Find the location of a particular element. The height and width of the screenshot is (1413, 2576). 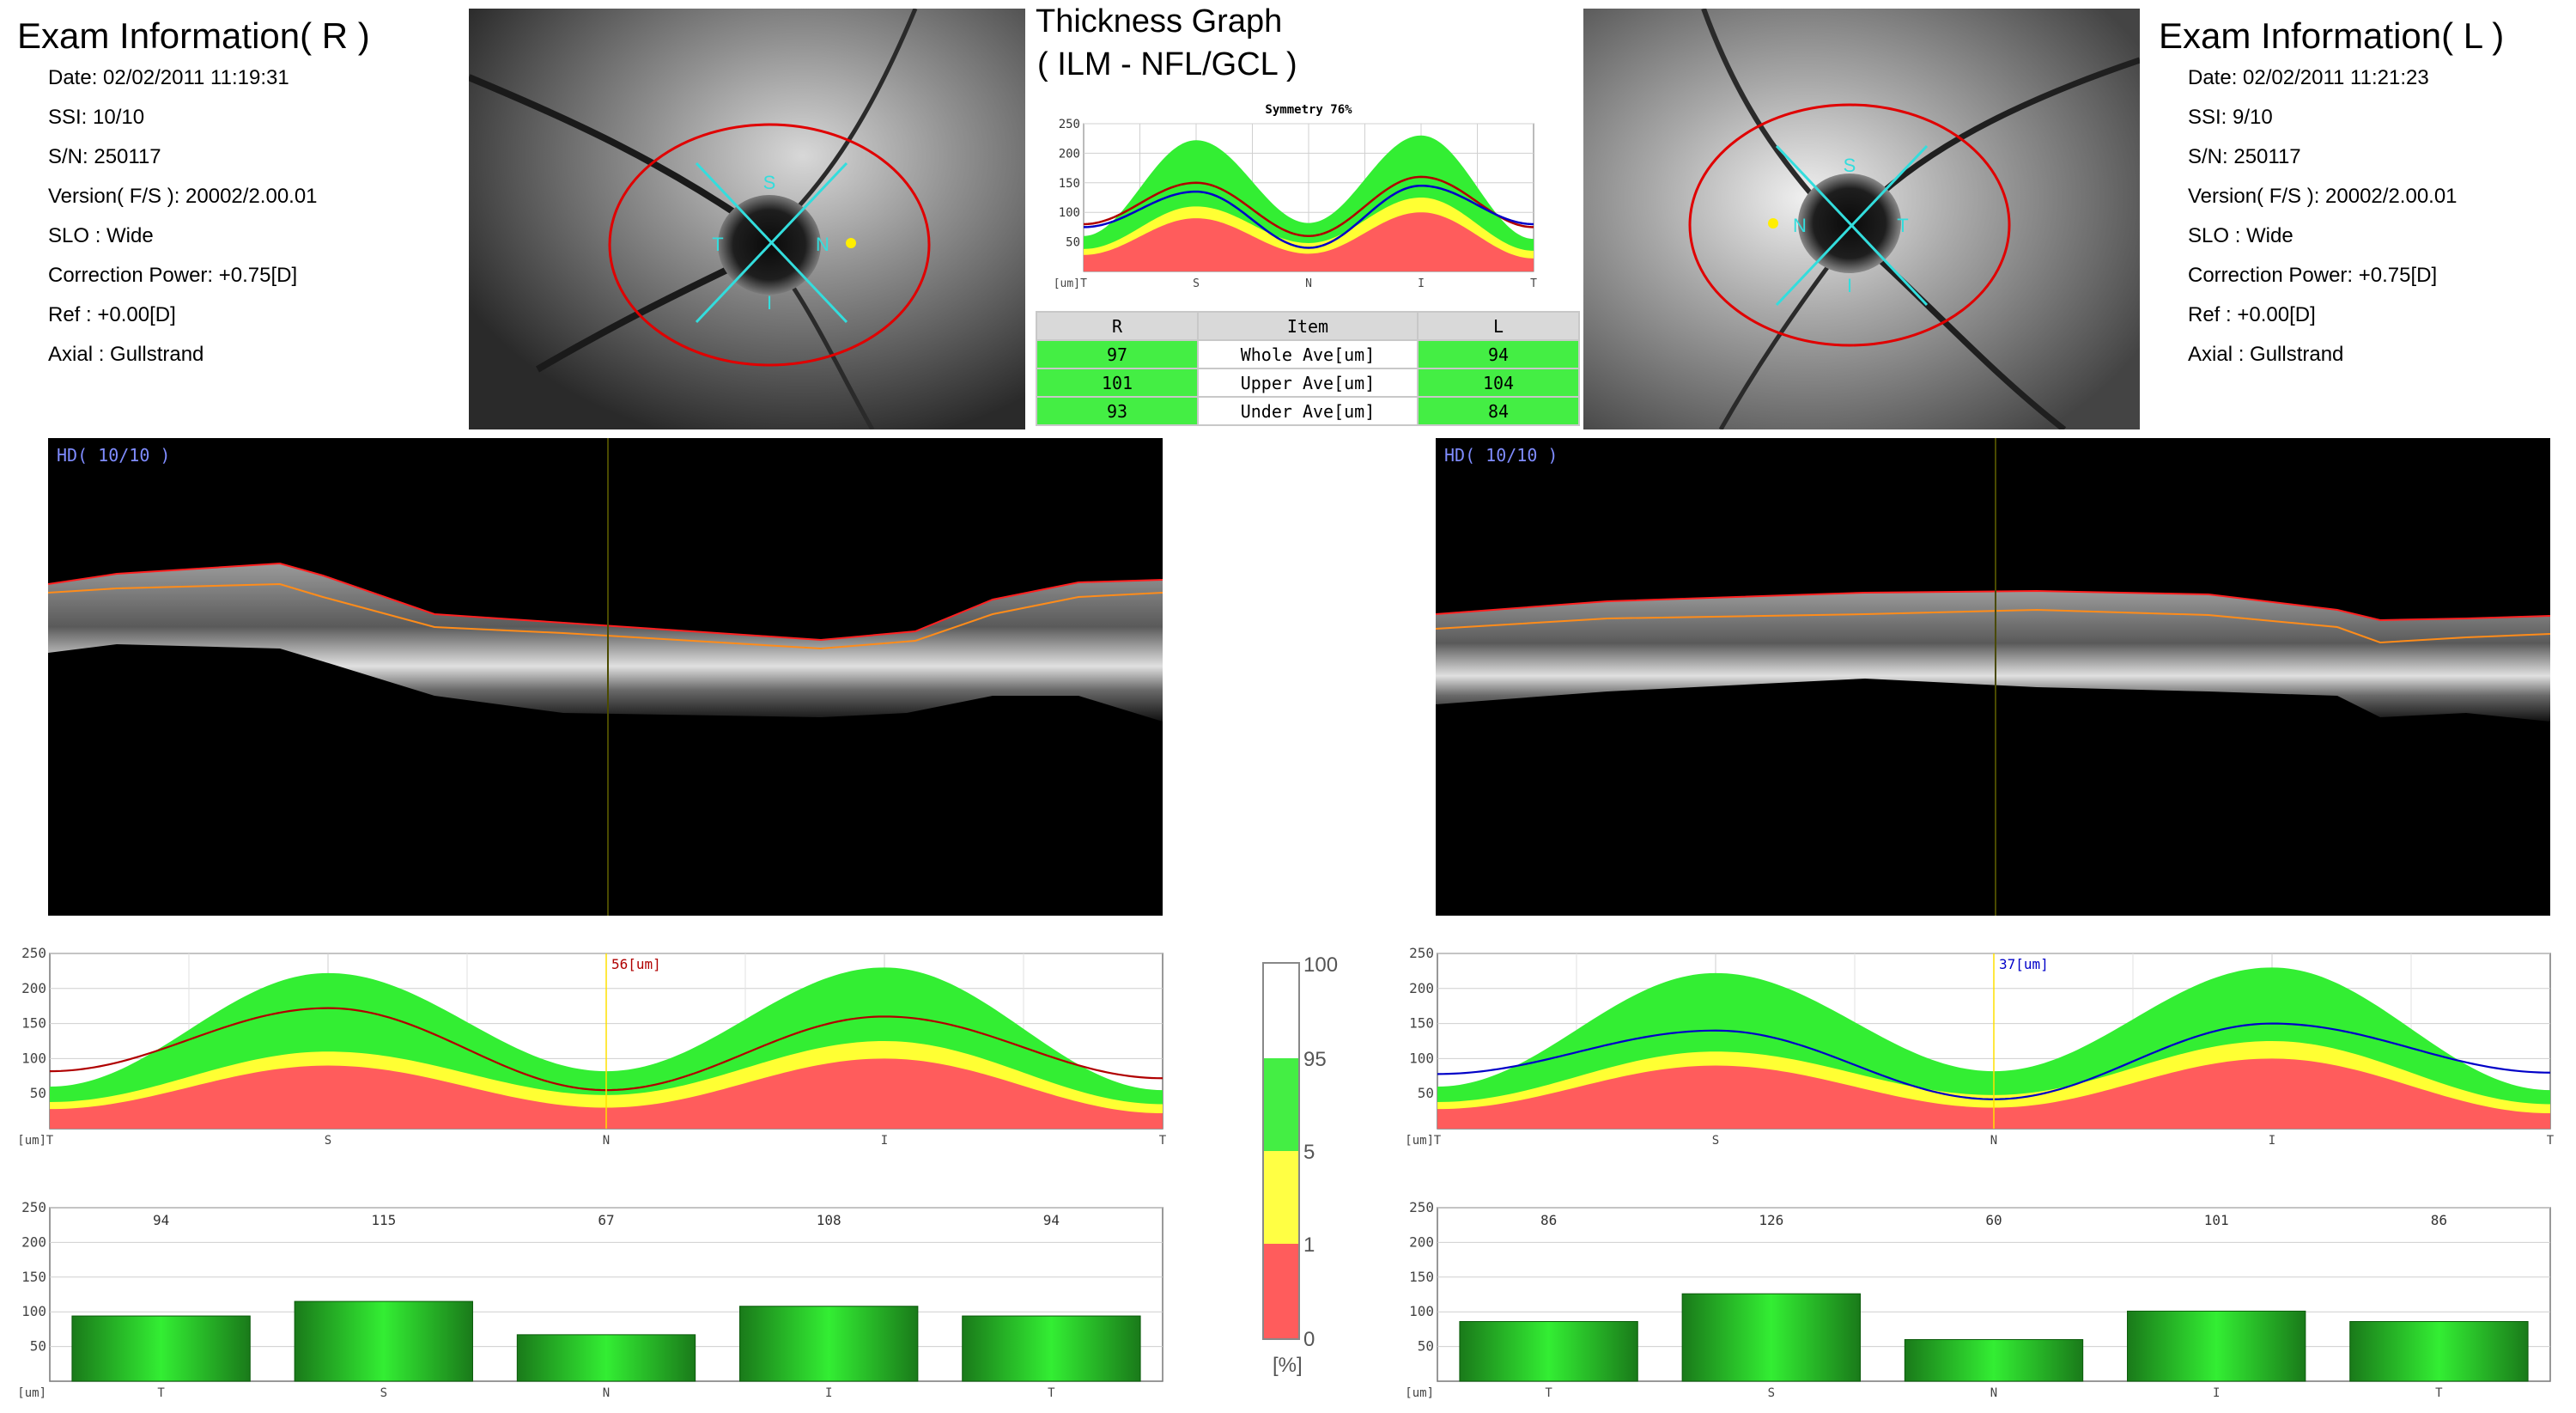

exam-info-right-title: Exam Information( R ) is located at coordinates (193, 35).